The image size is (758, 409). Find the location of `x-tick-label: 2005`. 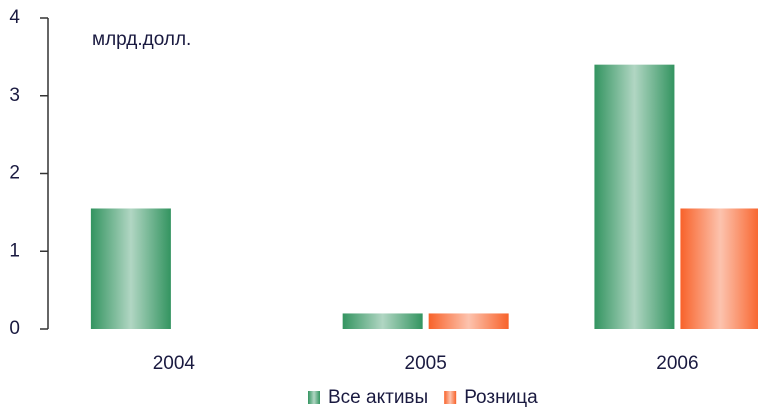

x-tick-label: 2005 is located at coordinates (426, 363).